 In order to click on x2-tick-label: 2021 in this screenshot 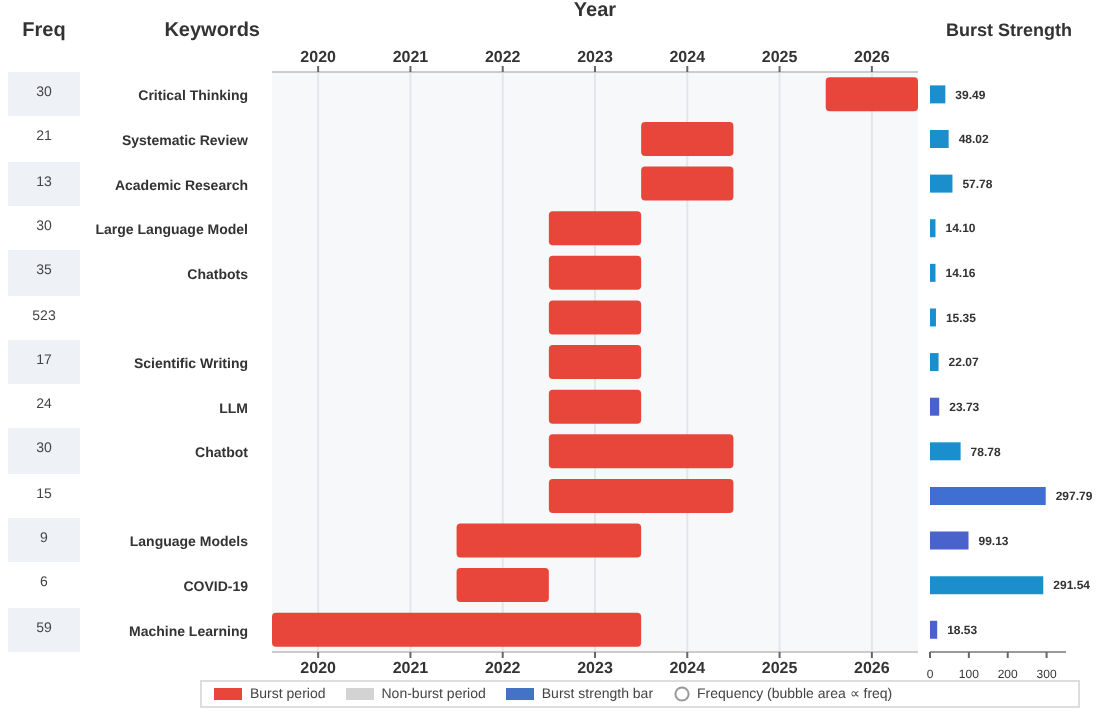, I will do `click(411, 57)`.